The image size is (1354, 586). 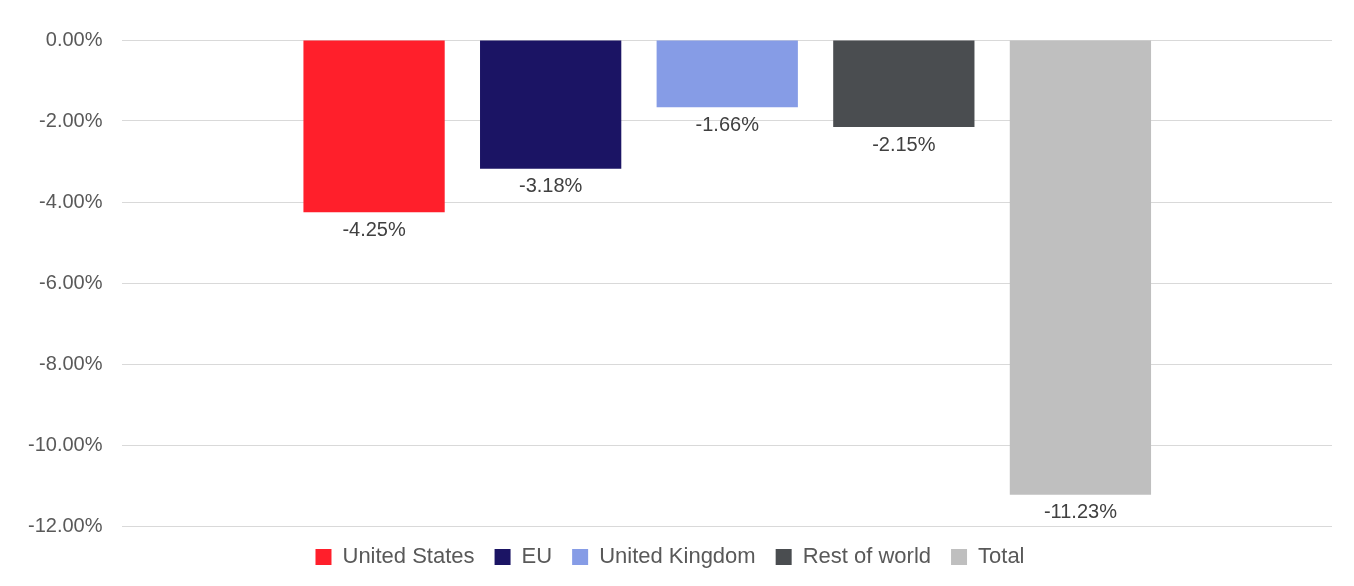 What do you see at coordinates (1001, 556) in the screenshot?
I see `legend-label: Total` at bounding box center [1001, 556].